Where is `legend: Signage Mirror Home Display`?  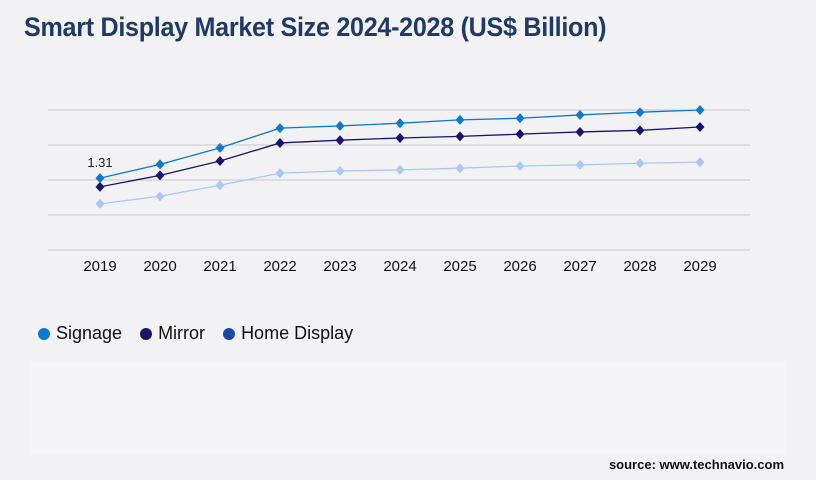 legend: Signage Mirror Home Display is located at coordinates (195, 333).